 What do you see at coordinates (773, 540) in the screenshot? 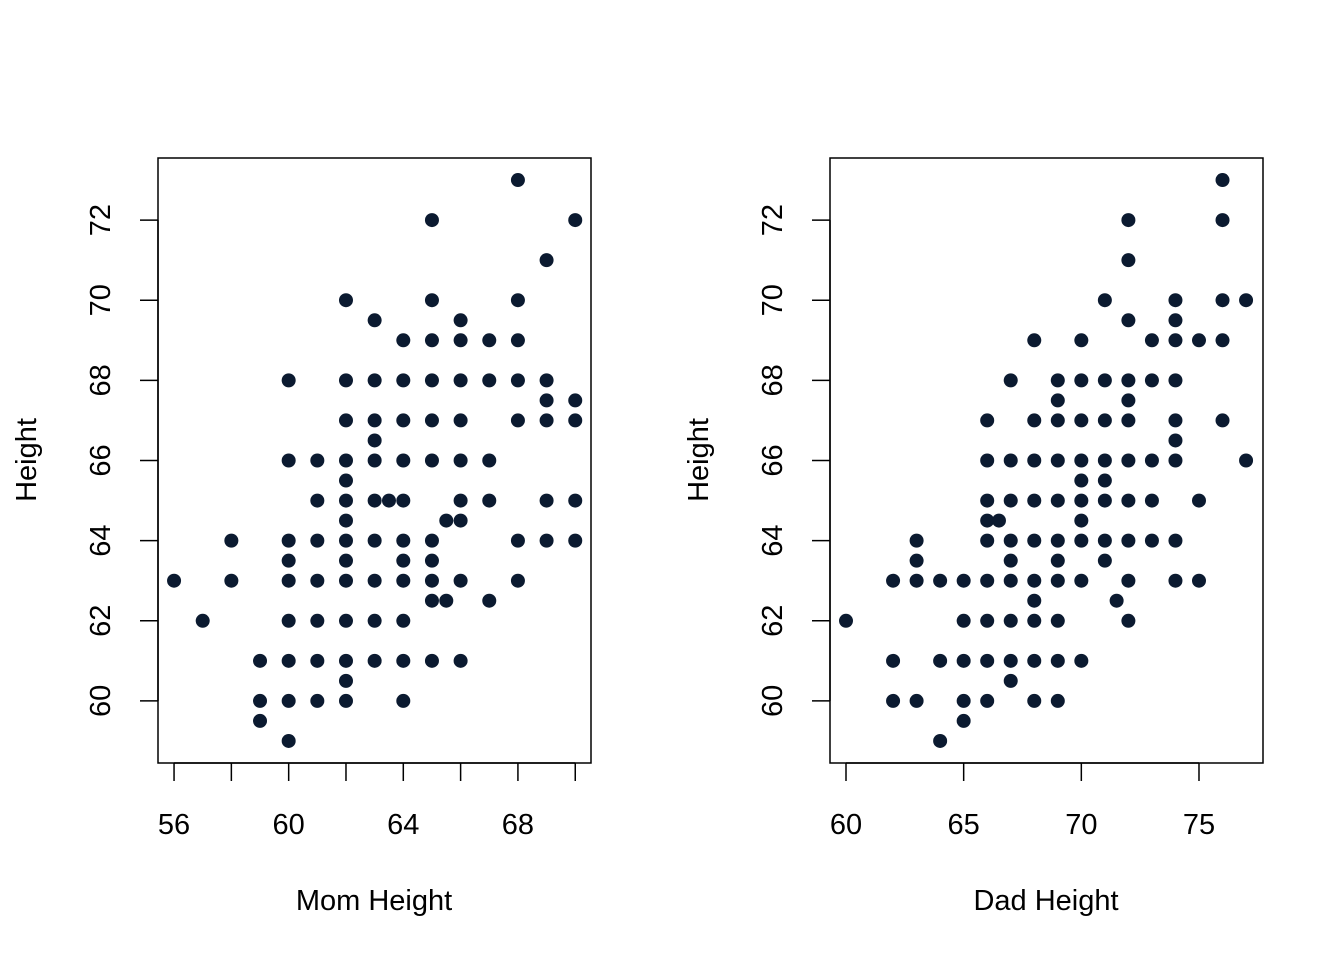
I see `y-tick-label: 64` at bounding box center [773, 540].